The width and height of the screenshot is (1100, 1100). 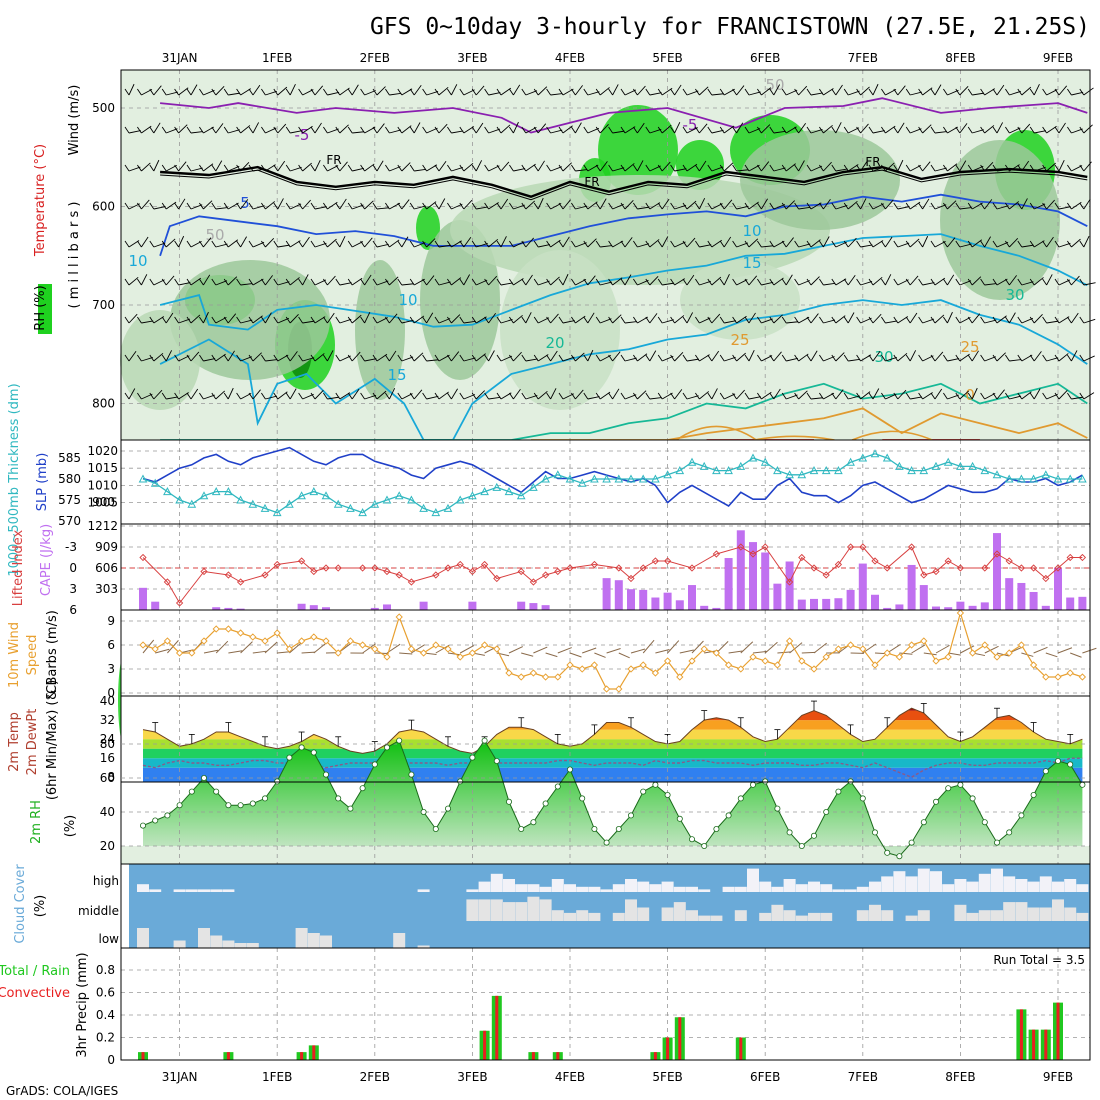 I want to click on bottom-x-tick-label: 1FEB, so click(x=277, y=1077).